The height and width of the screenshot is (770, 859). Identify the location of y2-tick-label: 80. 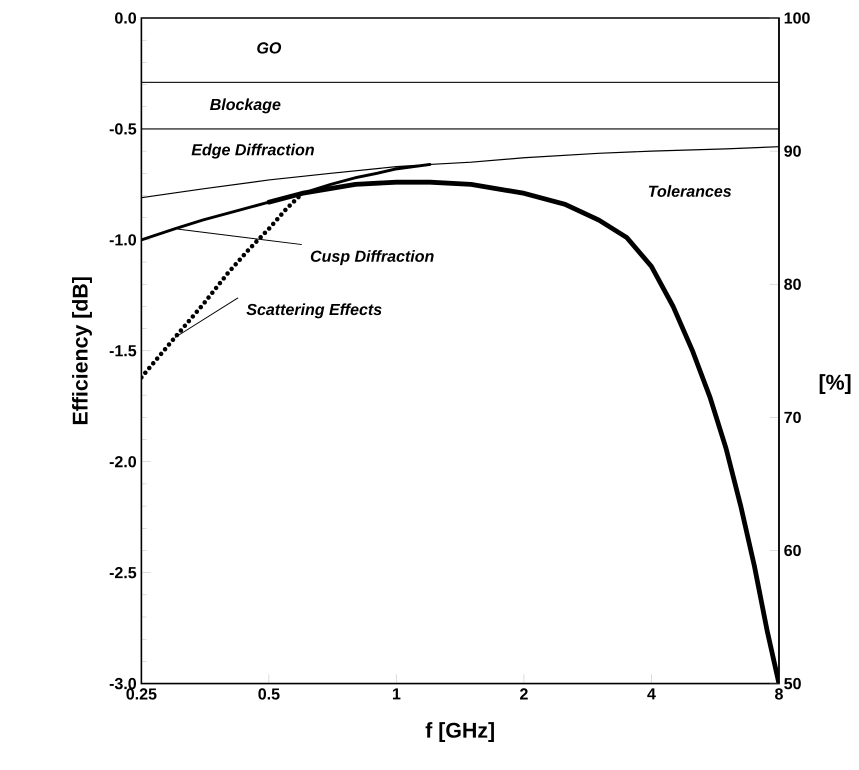
(792, 284).